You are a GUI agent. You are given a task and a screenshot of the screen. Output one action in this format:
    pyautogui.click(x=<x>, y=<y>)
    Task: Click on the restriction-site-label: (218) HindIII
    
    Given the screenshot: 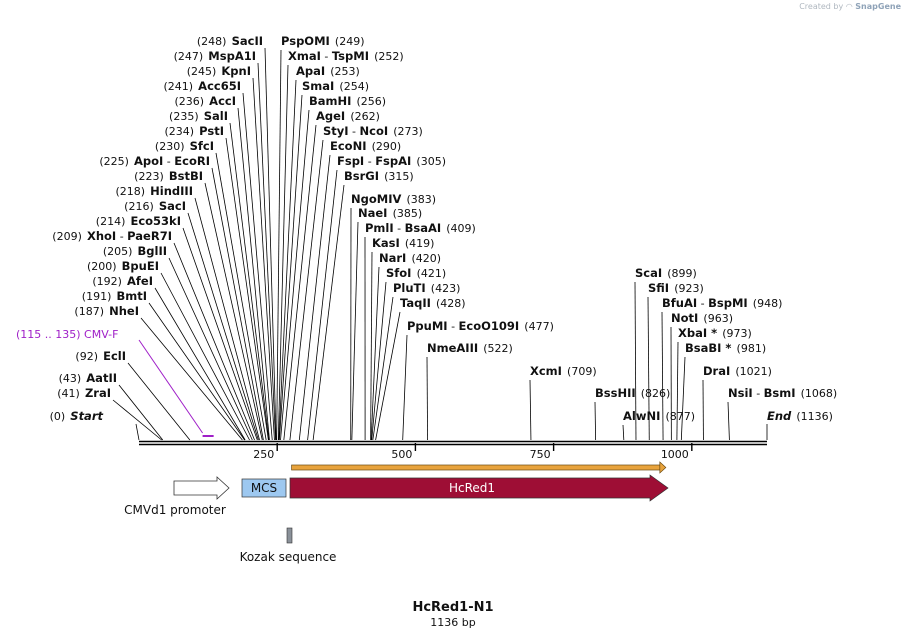 What is the action you would take?
    pyautogui.click(x=154, y=189)
    